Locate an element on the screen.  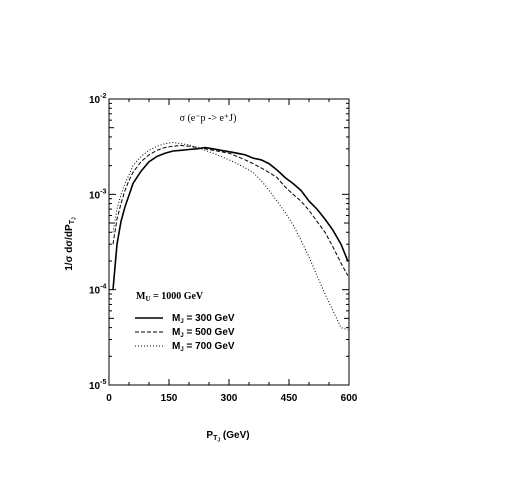
y-tick-label: 10⁻² is located at coordinates (97, 99).